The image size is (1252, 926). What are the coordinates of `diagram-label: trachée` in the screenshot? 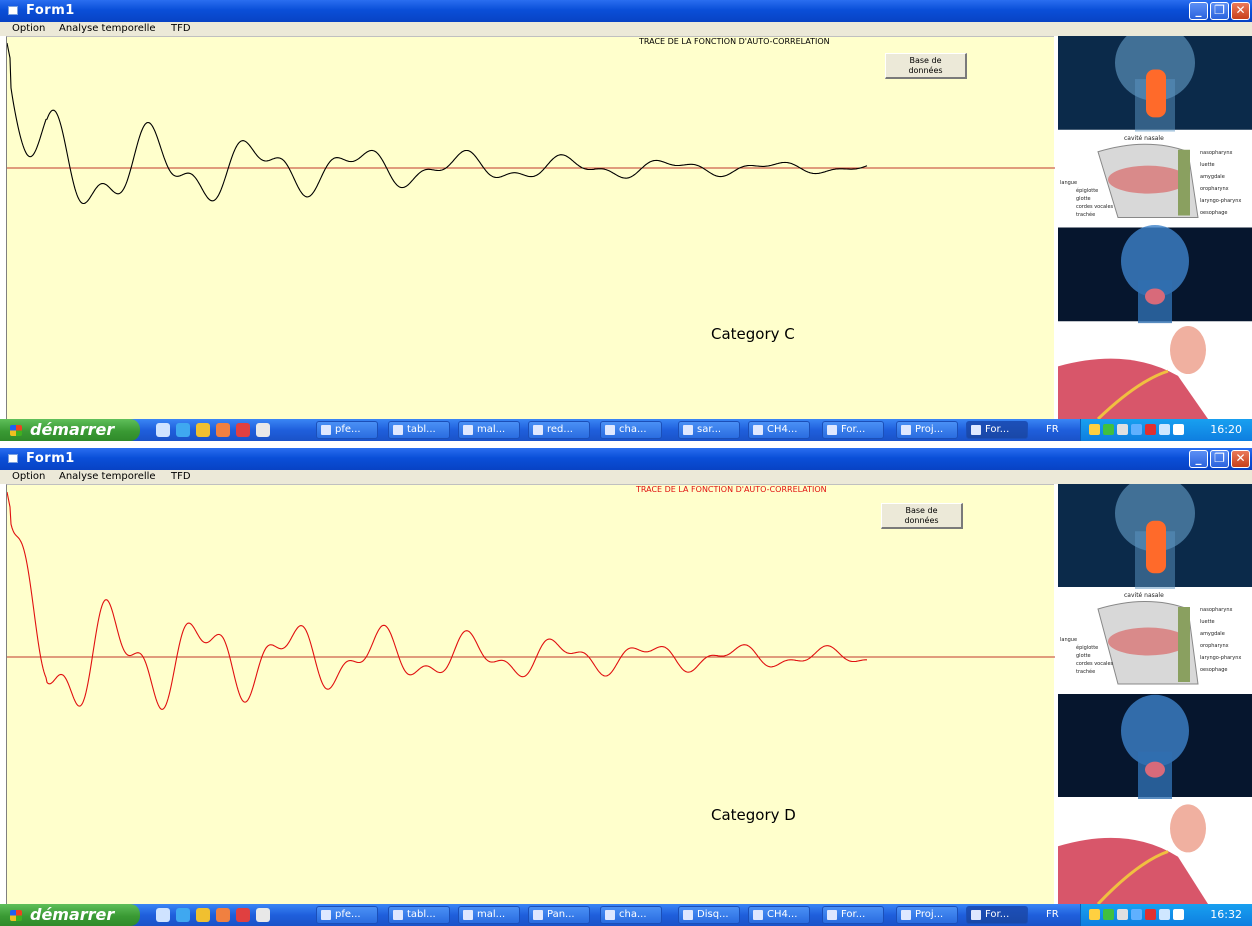 It's located at (1085, 671).